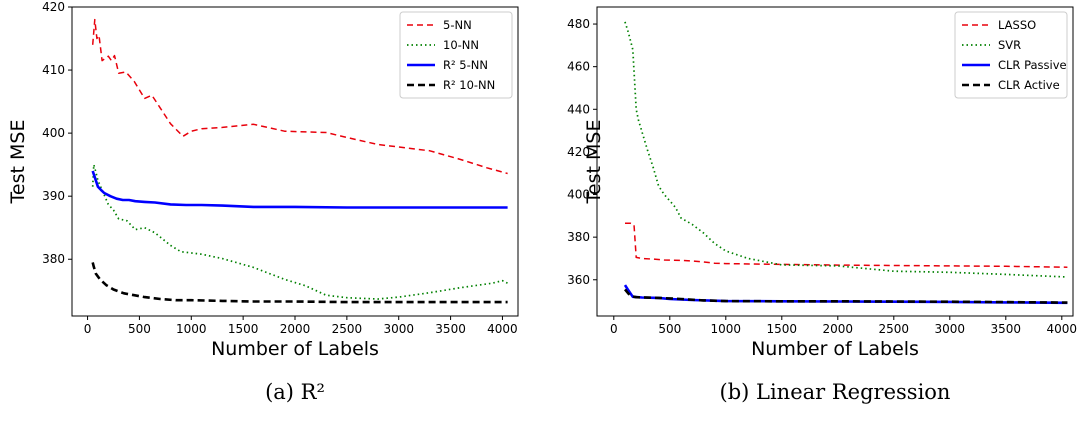  I want to click on y-tick-label: 440, so click(578, 109).